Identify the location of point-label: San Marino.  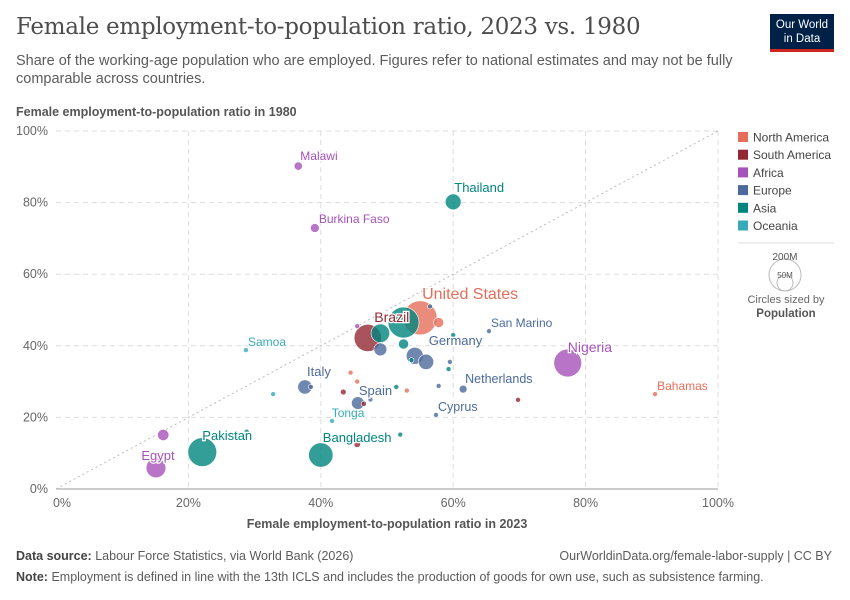
(522, 323).